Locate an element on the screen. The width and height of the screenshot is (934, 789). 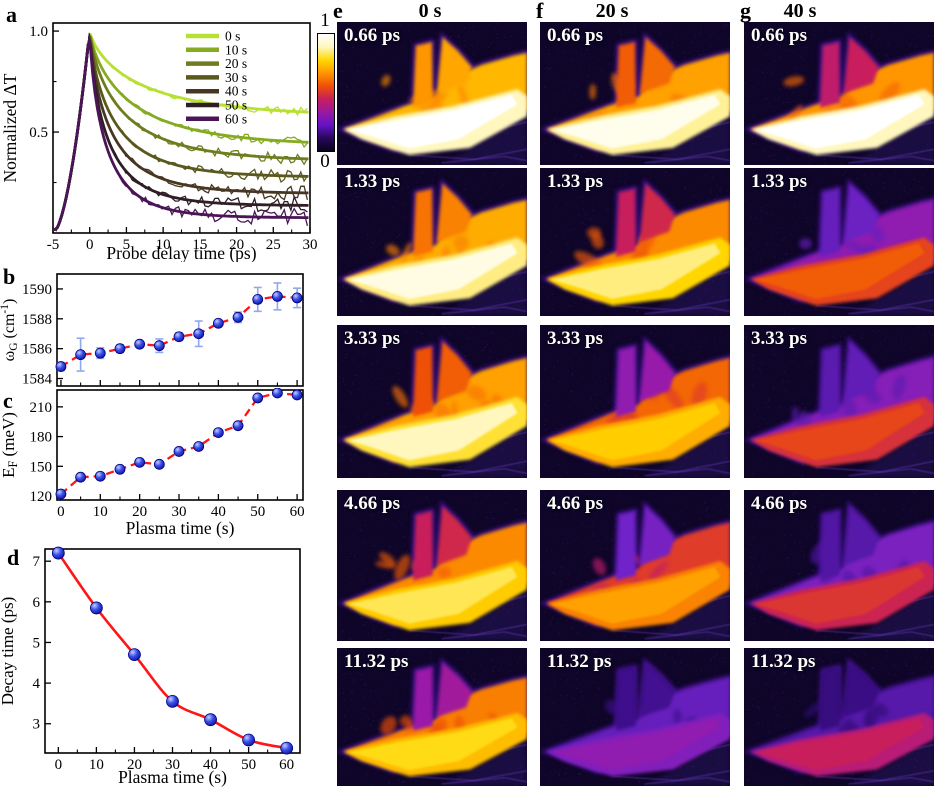
svg-text: 40 s is located at coordinates (236, 91).